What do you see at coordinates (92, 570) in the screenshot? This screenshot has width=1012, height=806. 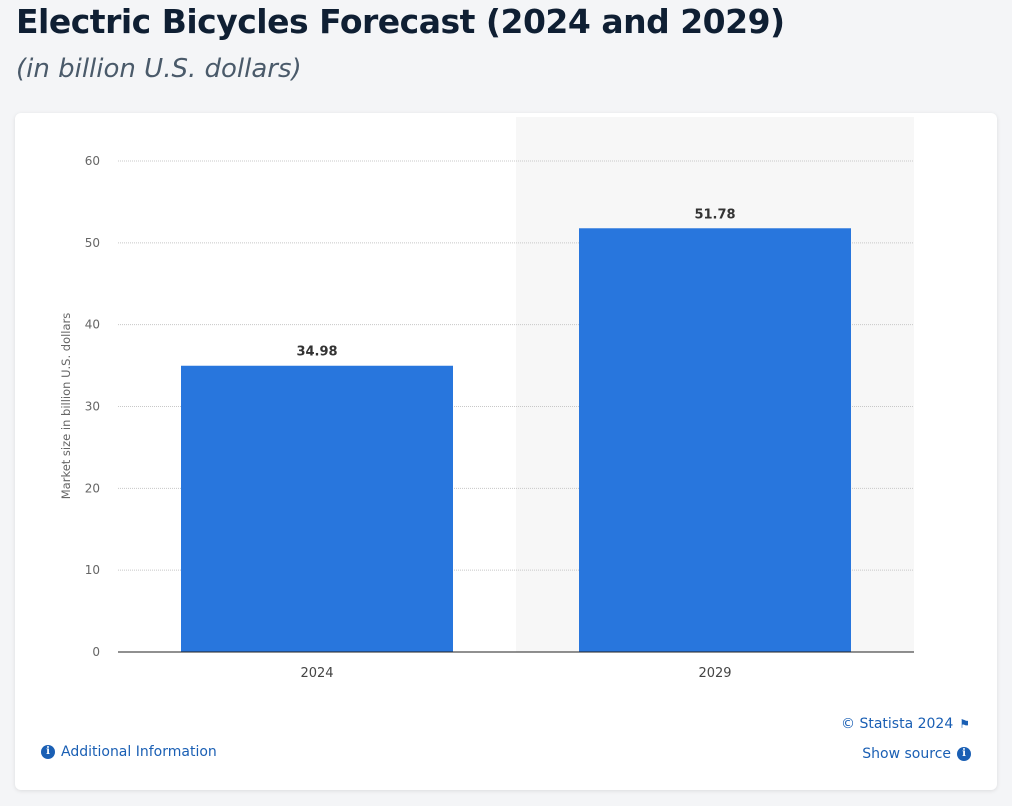 I see `y-tick-label: 10` at bounding box center [92, 570].